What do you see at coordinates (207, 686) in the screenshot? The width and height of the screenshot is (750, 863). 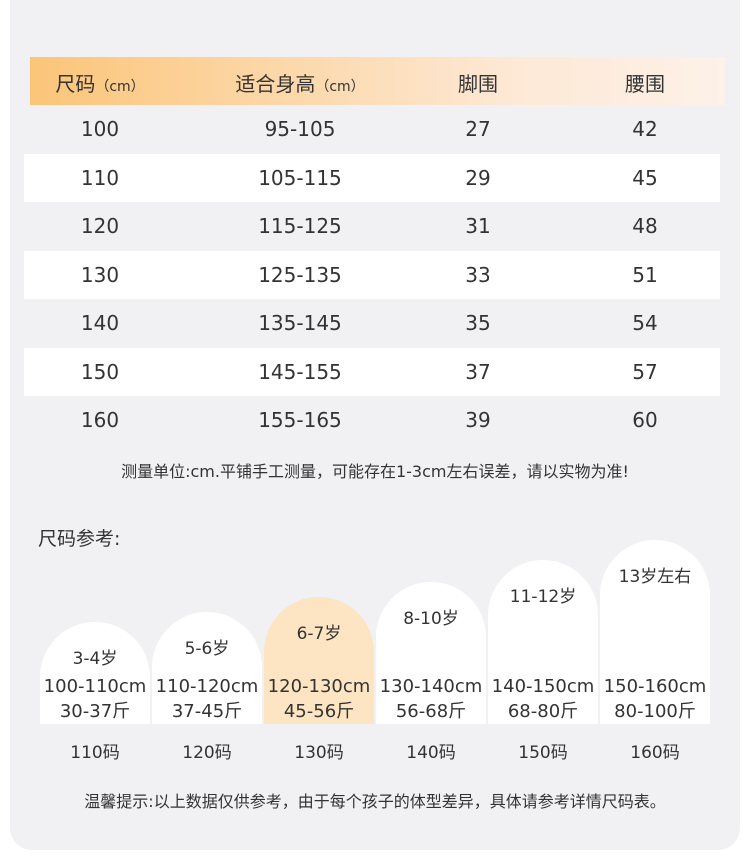 I see `height-range: 110-120cm` at bounding box center [207, 686].